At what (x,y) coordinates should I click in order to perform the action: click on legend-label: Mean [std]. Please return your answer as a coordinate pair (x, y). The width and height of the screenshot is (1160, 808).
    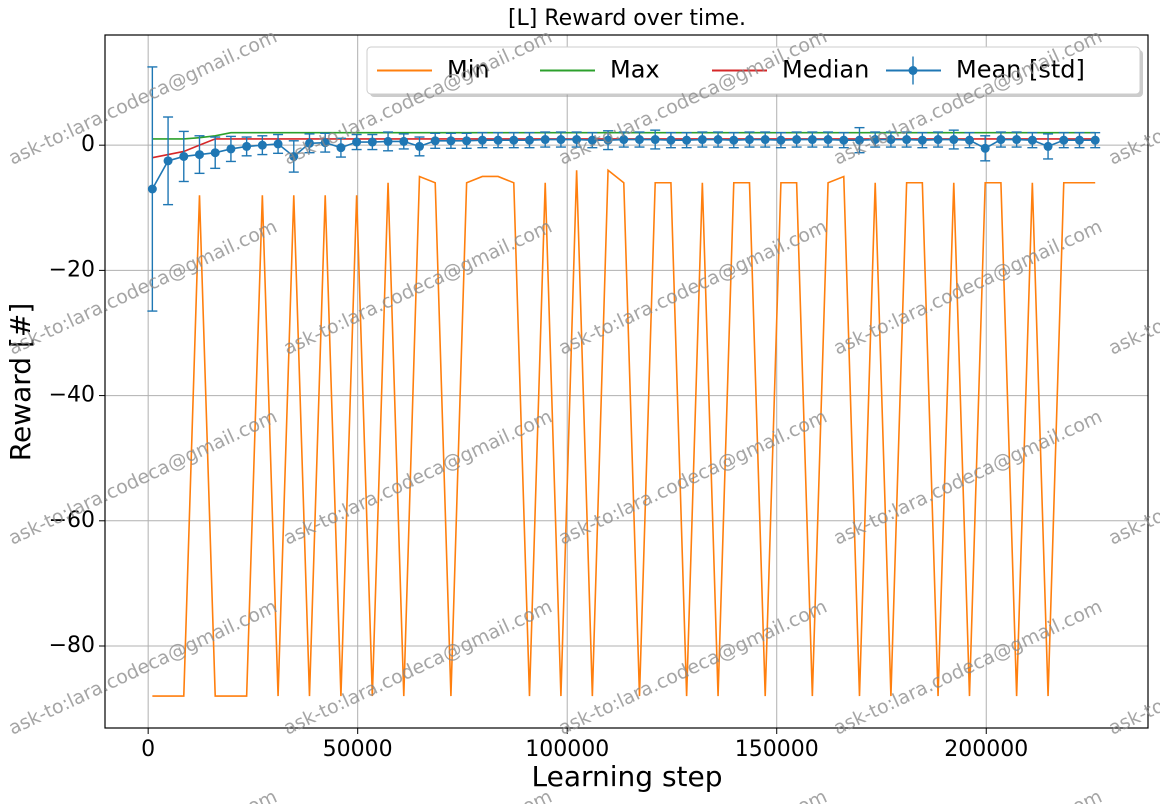
    Looking at the image, I should click on (1020, 70).